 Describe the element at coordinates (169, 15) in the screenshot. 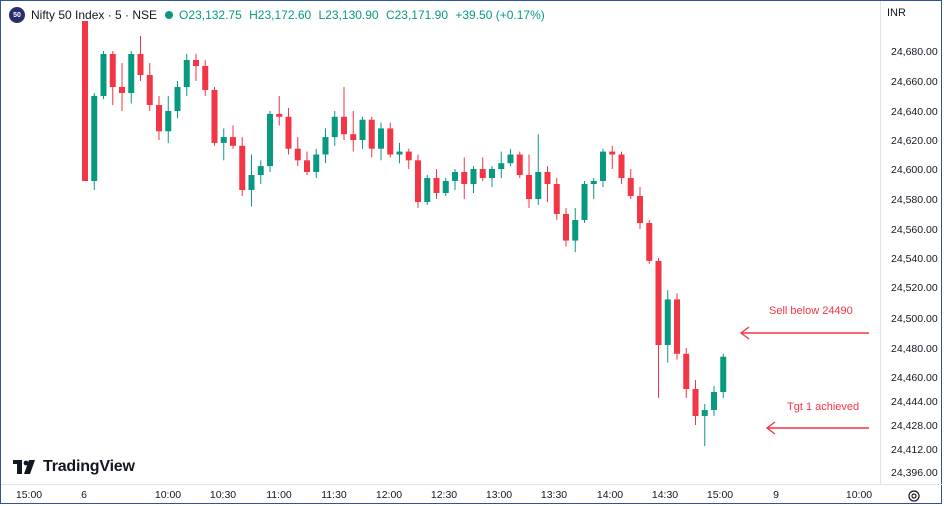

I see `market-status-dot` at that location.